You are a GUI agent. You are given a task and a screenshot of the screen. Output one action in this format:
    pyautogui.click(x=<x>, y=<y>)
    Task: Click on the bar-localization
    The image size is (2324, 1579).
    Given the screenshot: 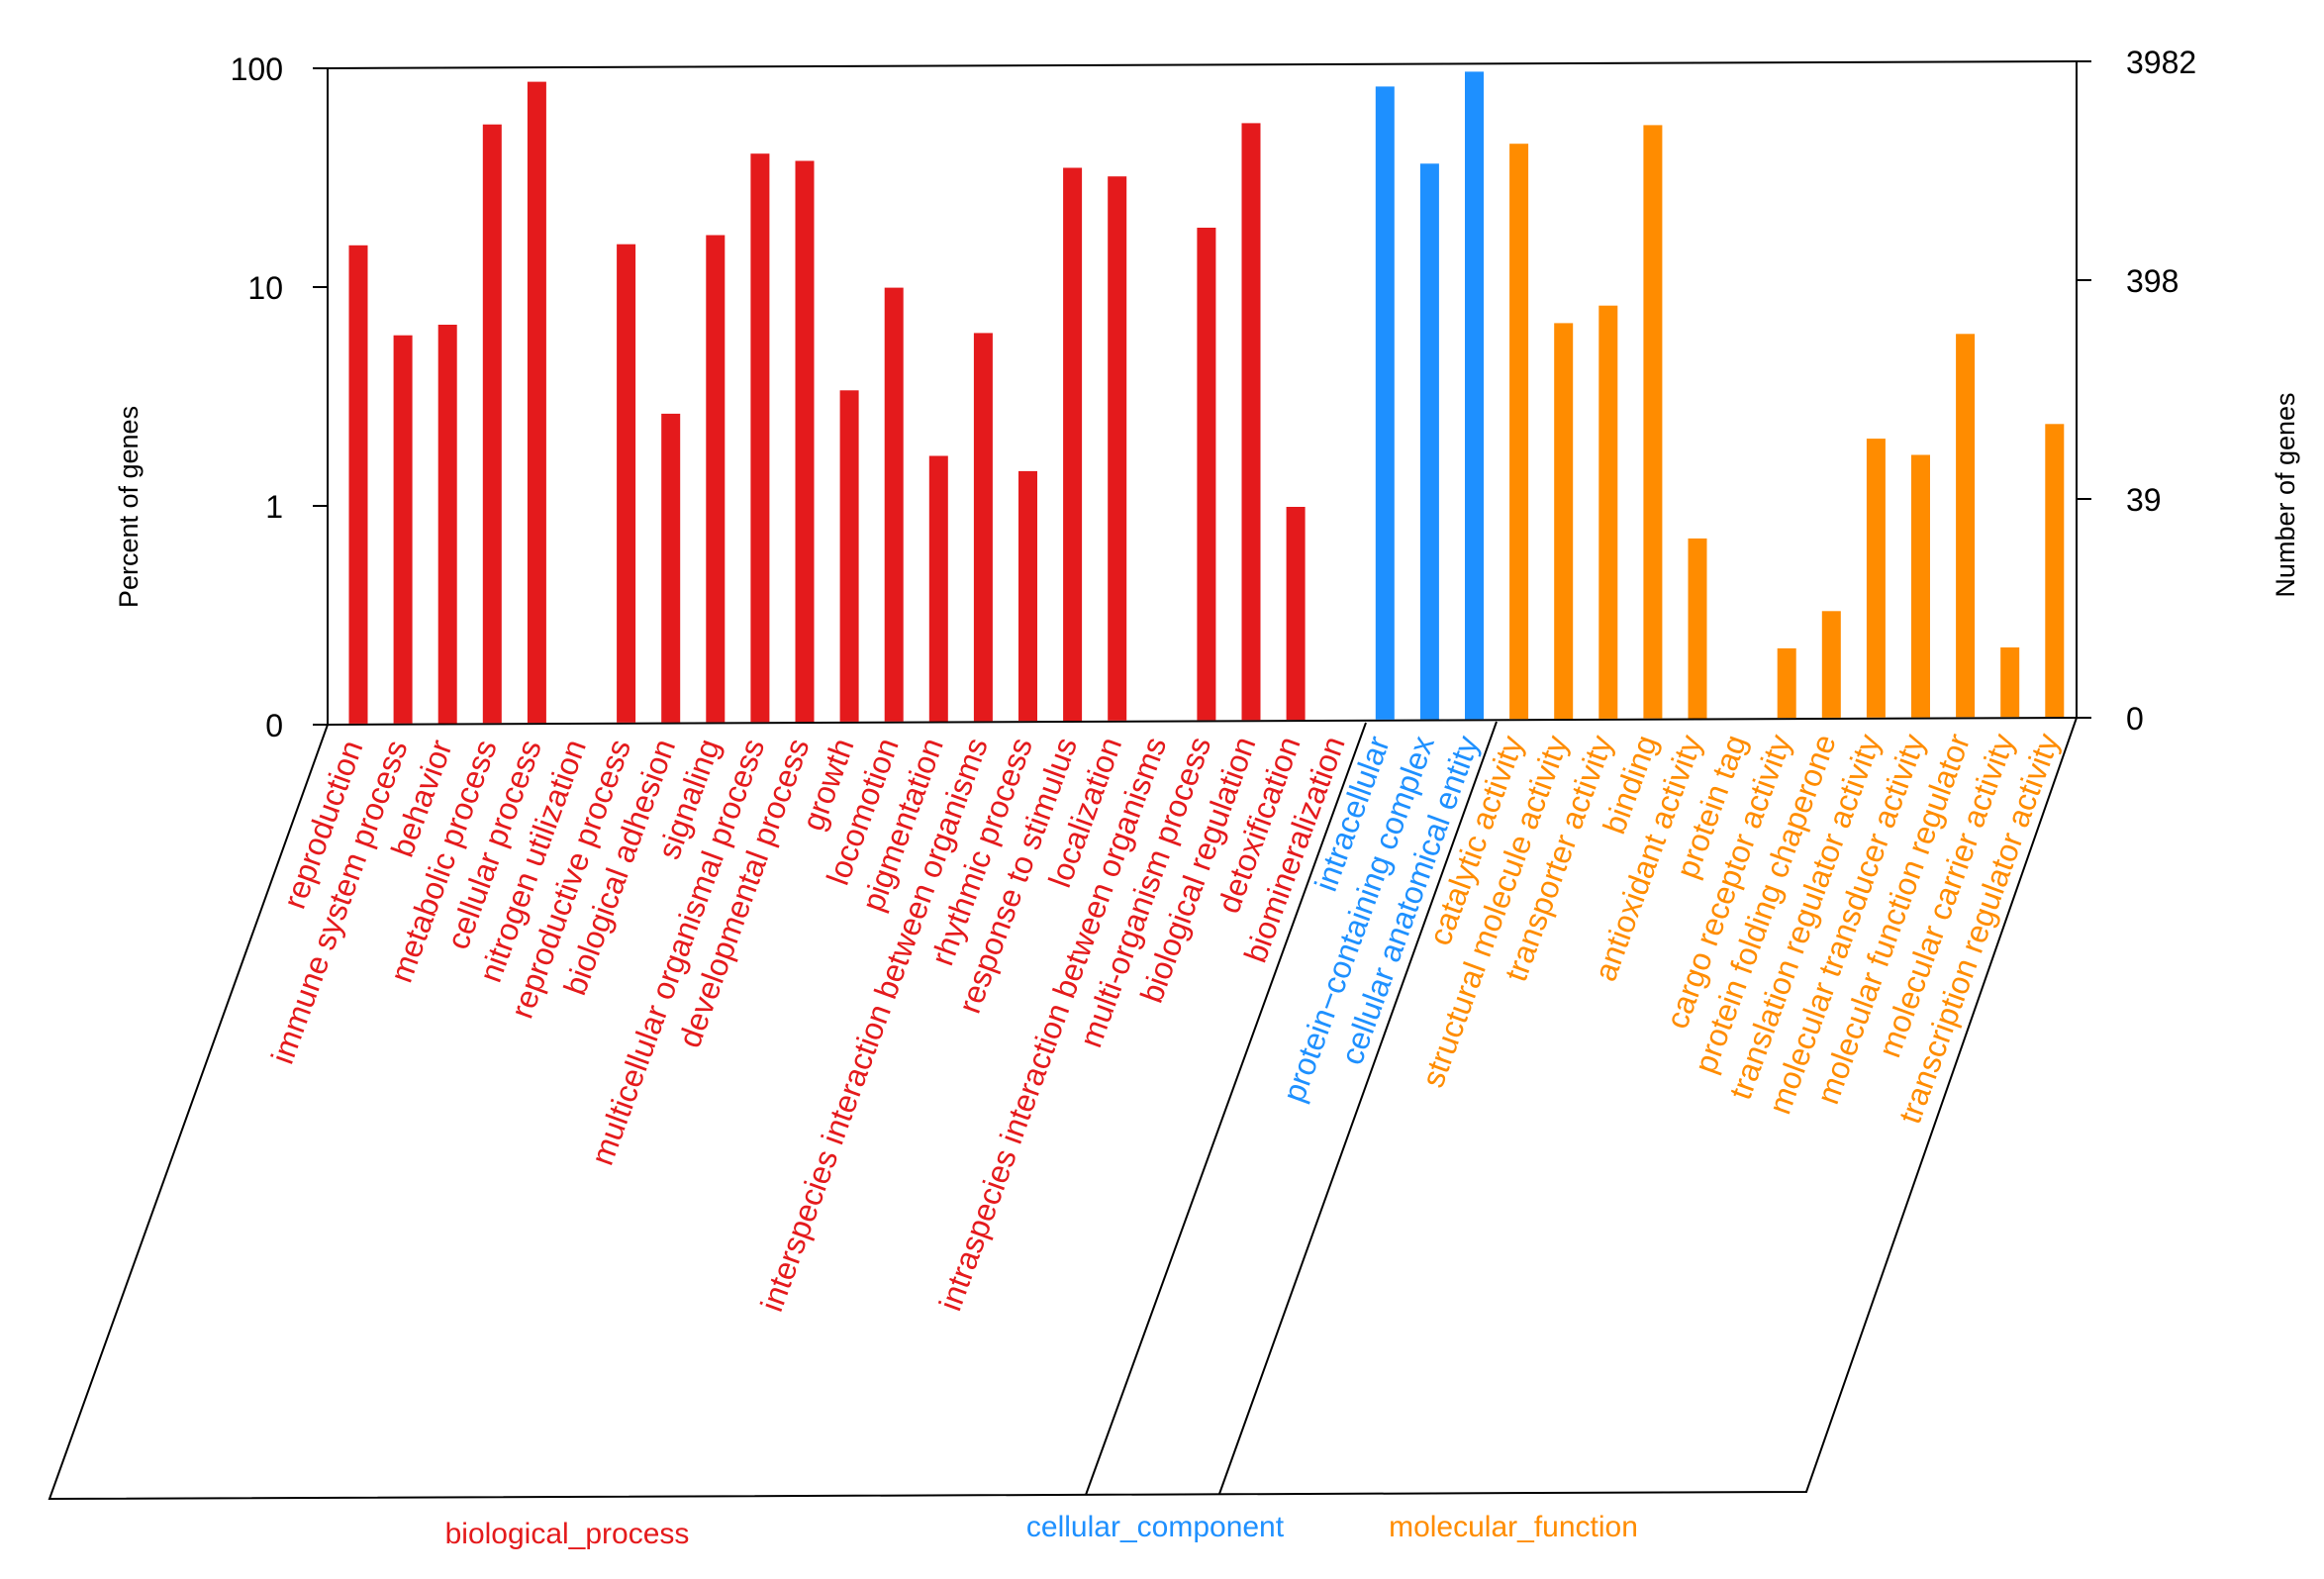 What is the action you would take?
    pyautogui.click(x=1118, y=448)
    